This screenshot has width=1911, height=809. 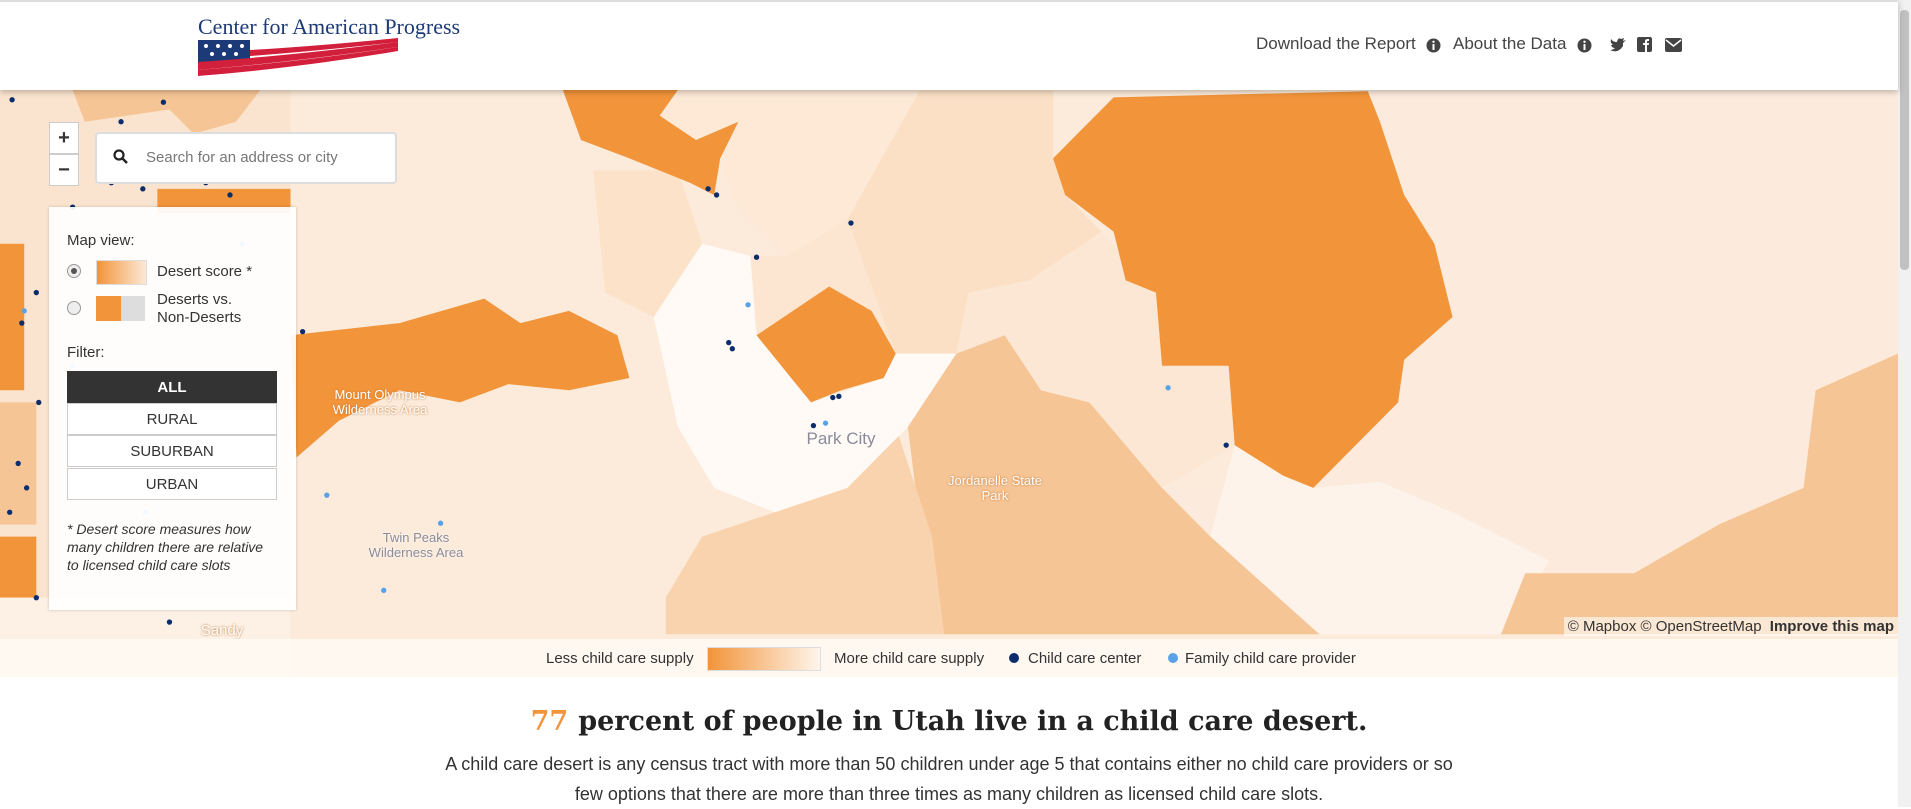 What do you see at coordinates (64, 170) in the screenshot?
I see `zoom-out: −` at bounding box center [64, 170].